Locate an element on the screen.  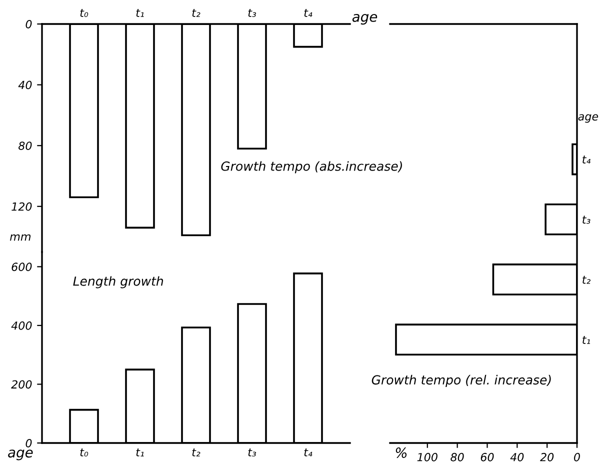
x-axis-title: % is located at coordinates (401, 452).